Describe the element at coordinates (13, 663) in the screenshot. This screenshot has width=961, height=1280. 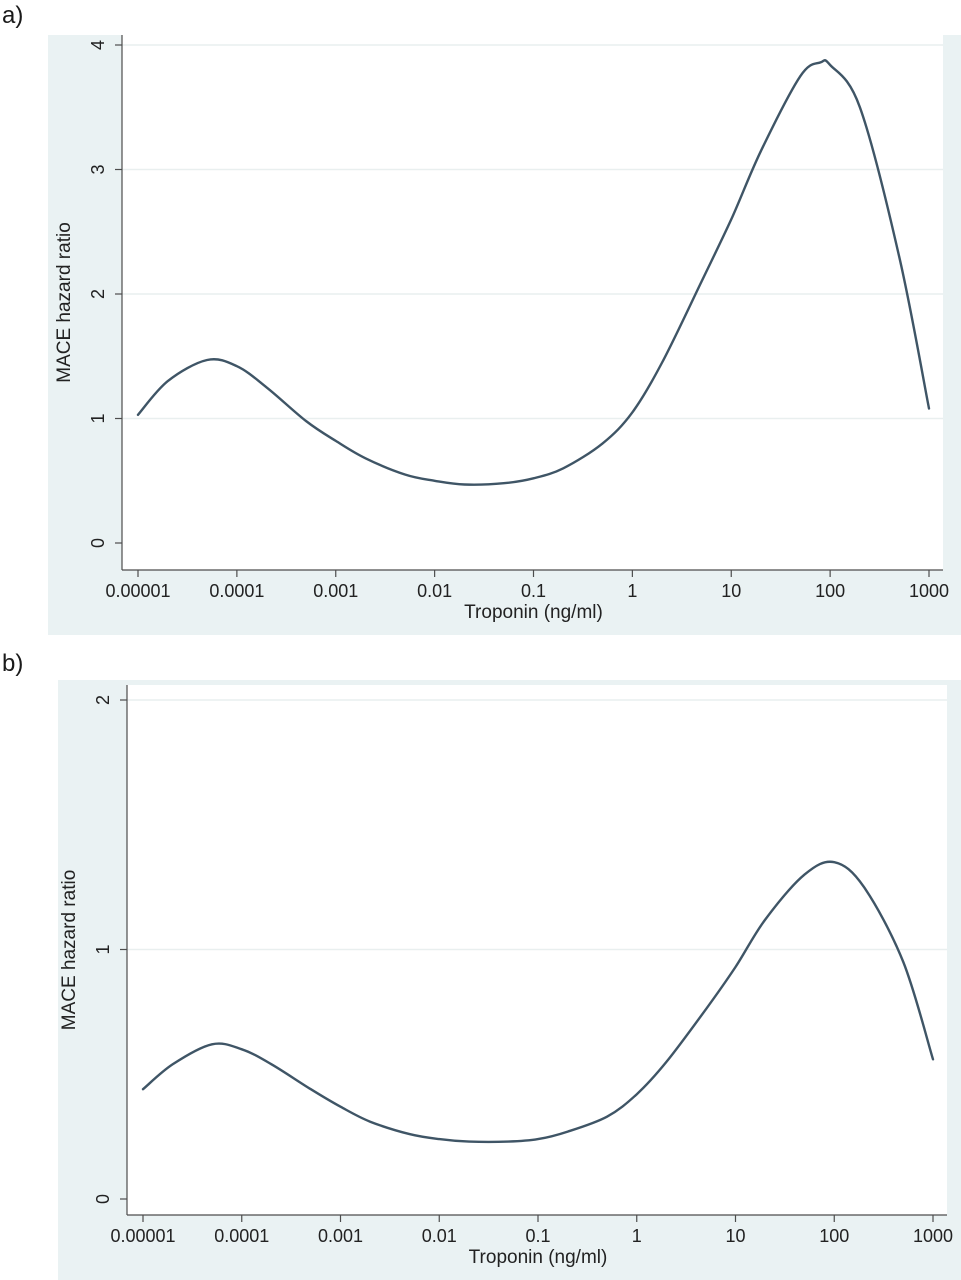
I see `panel-b-label: b)` at that location.